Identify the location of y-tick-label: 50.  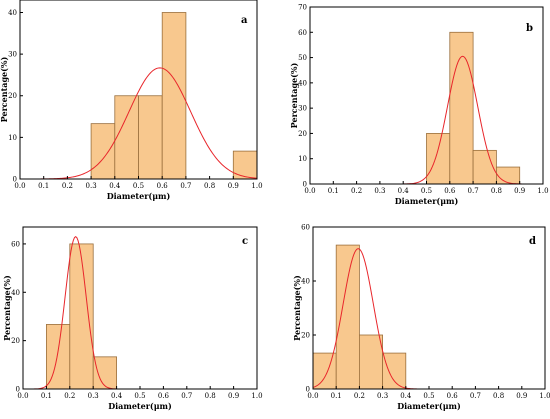
(302, 58).